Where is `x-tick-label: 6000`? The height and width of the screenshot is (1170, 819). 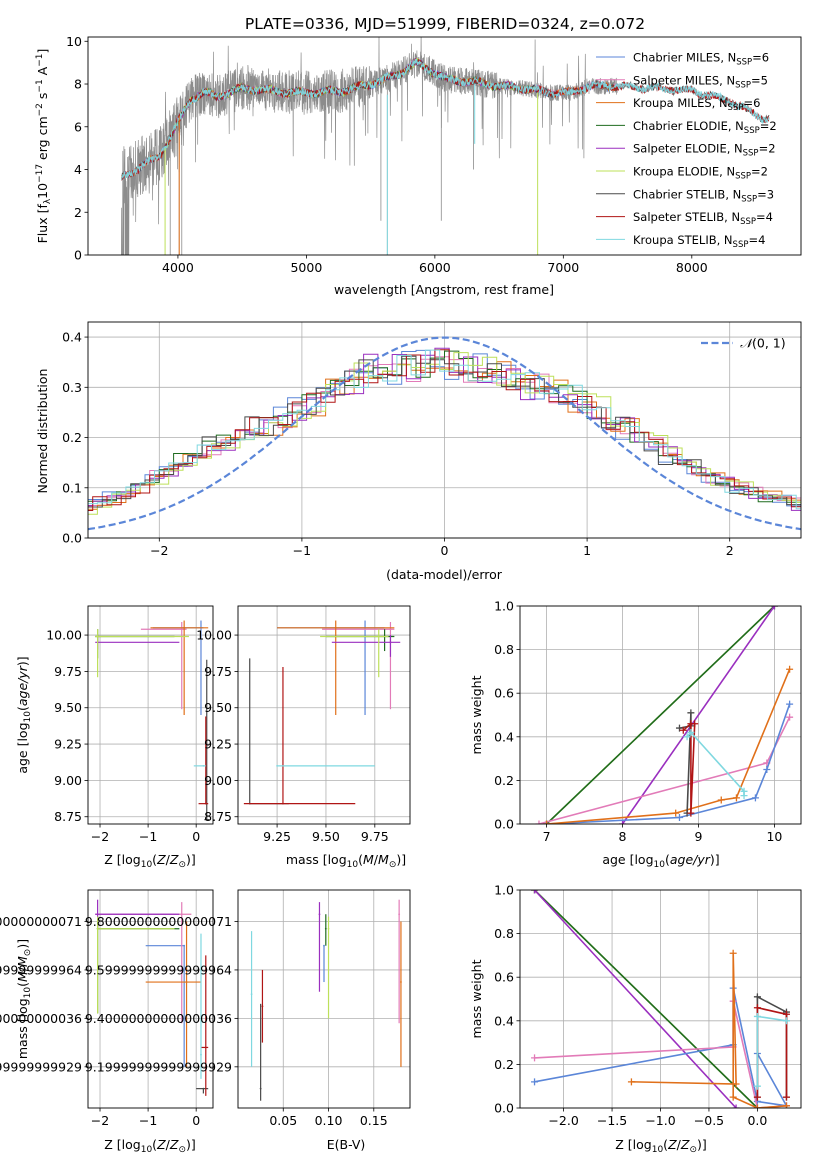
x-tick-label: 6000 is located at coordinates (435, 267).